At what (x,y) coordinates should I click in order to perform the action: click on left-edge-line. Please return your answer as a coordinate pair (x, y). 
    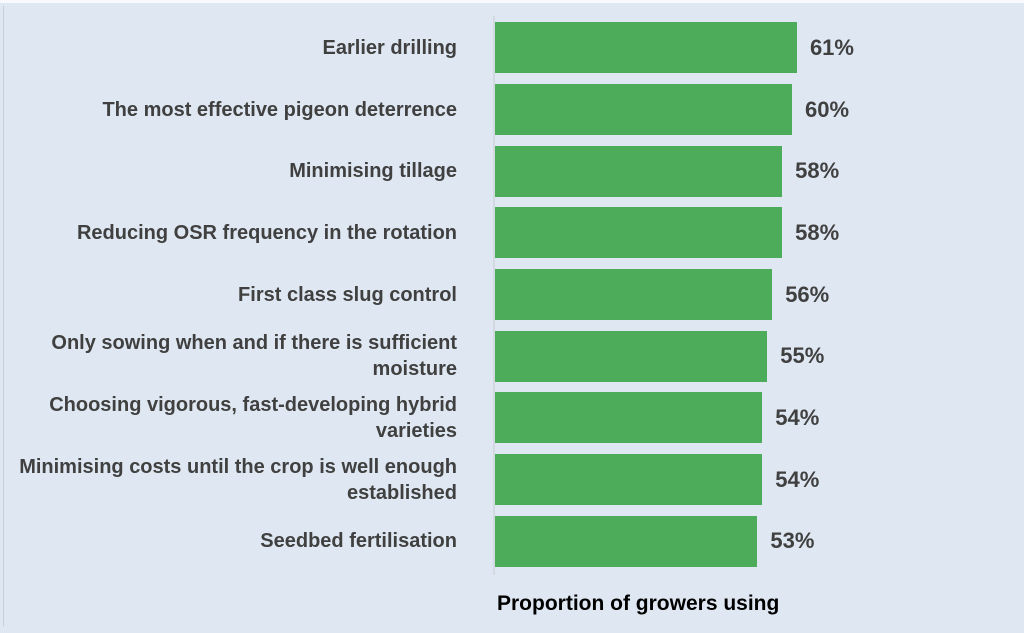
    Looking at the image, I should click on (3, 316).